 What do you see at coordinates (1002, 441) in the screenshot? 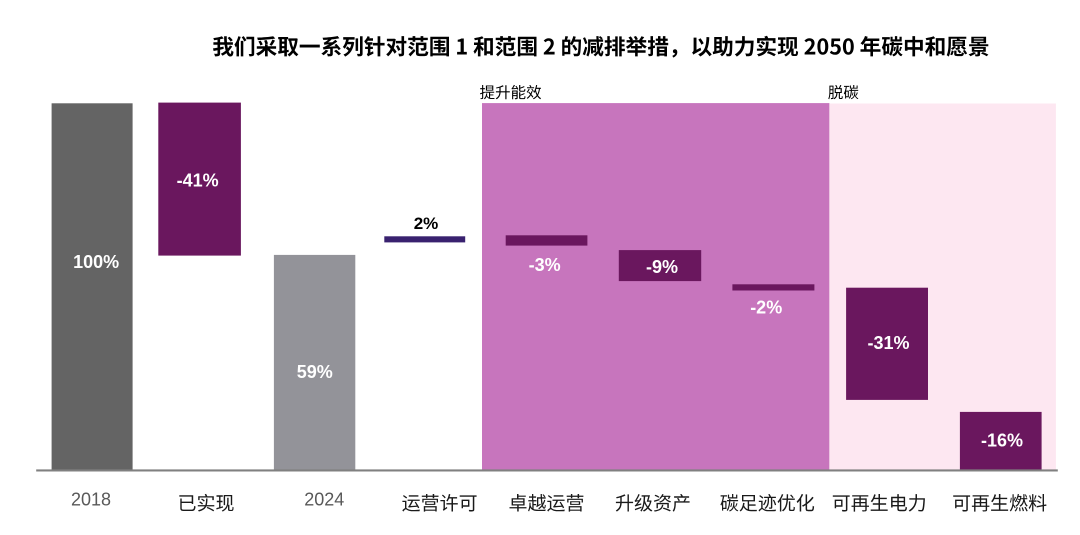
I see `svg-text: -16%` at bounding box center [1002, 441].